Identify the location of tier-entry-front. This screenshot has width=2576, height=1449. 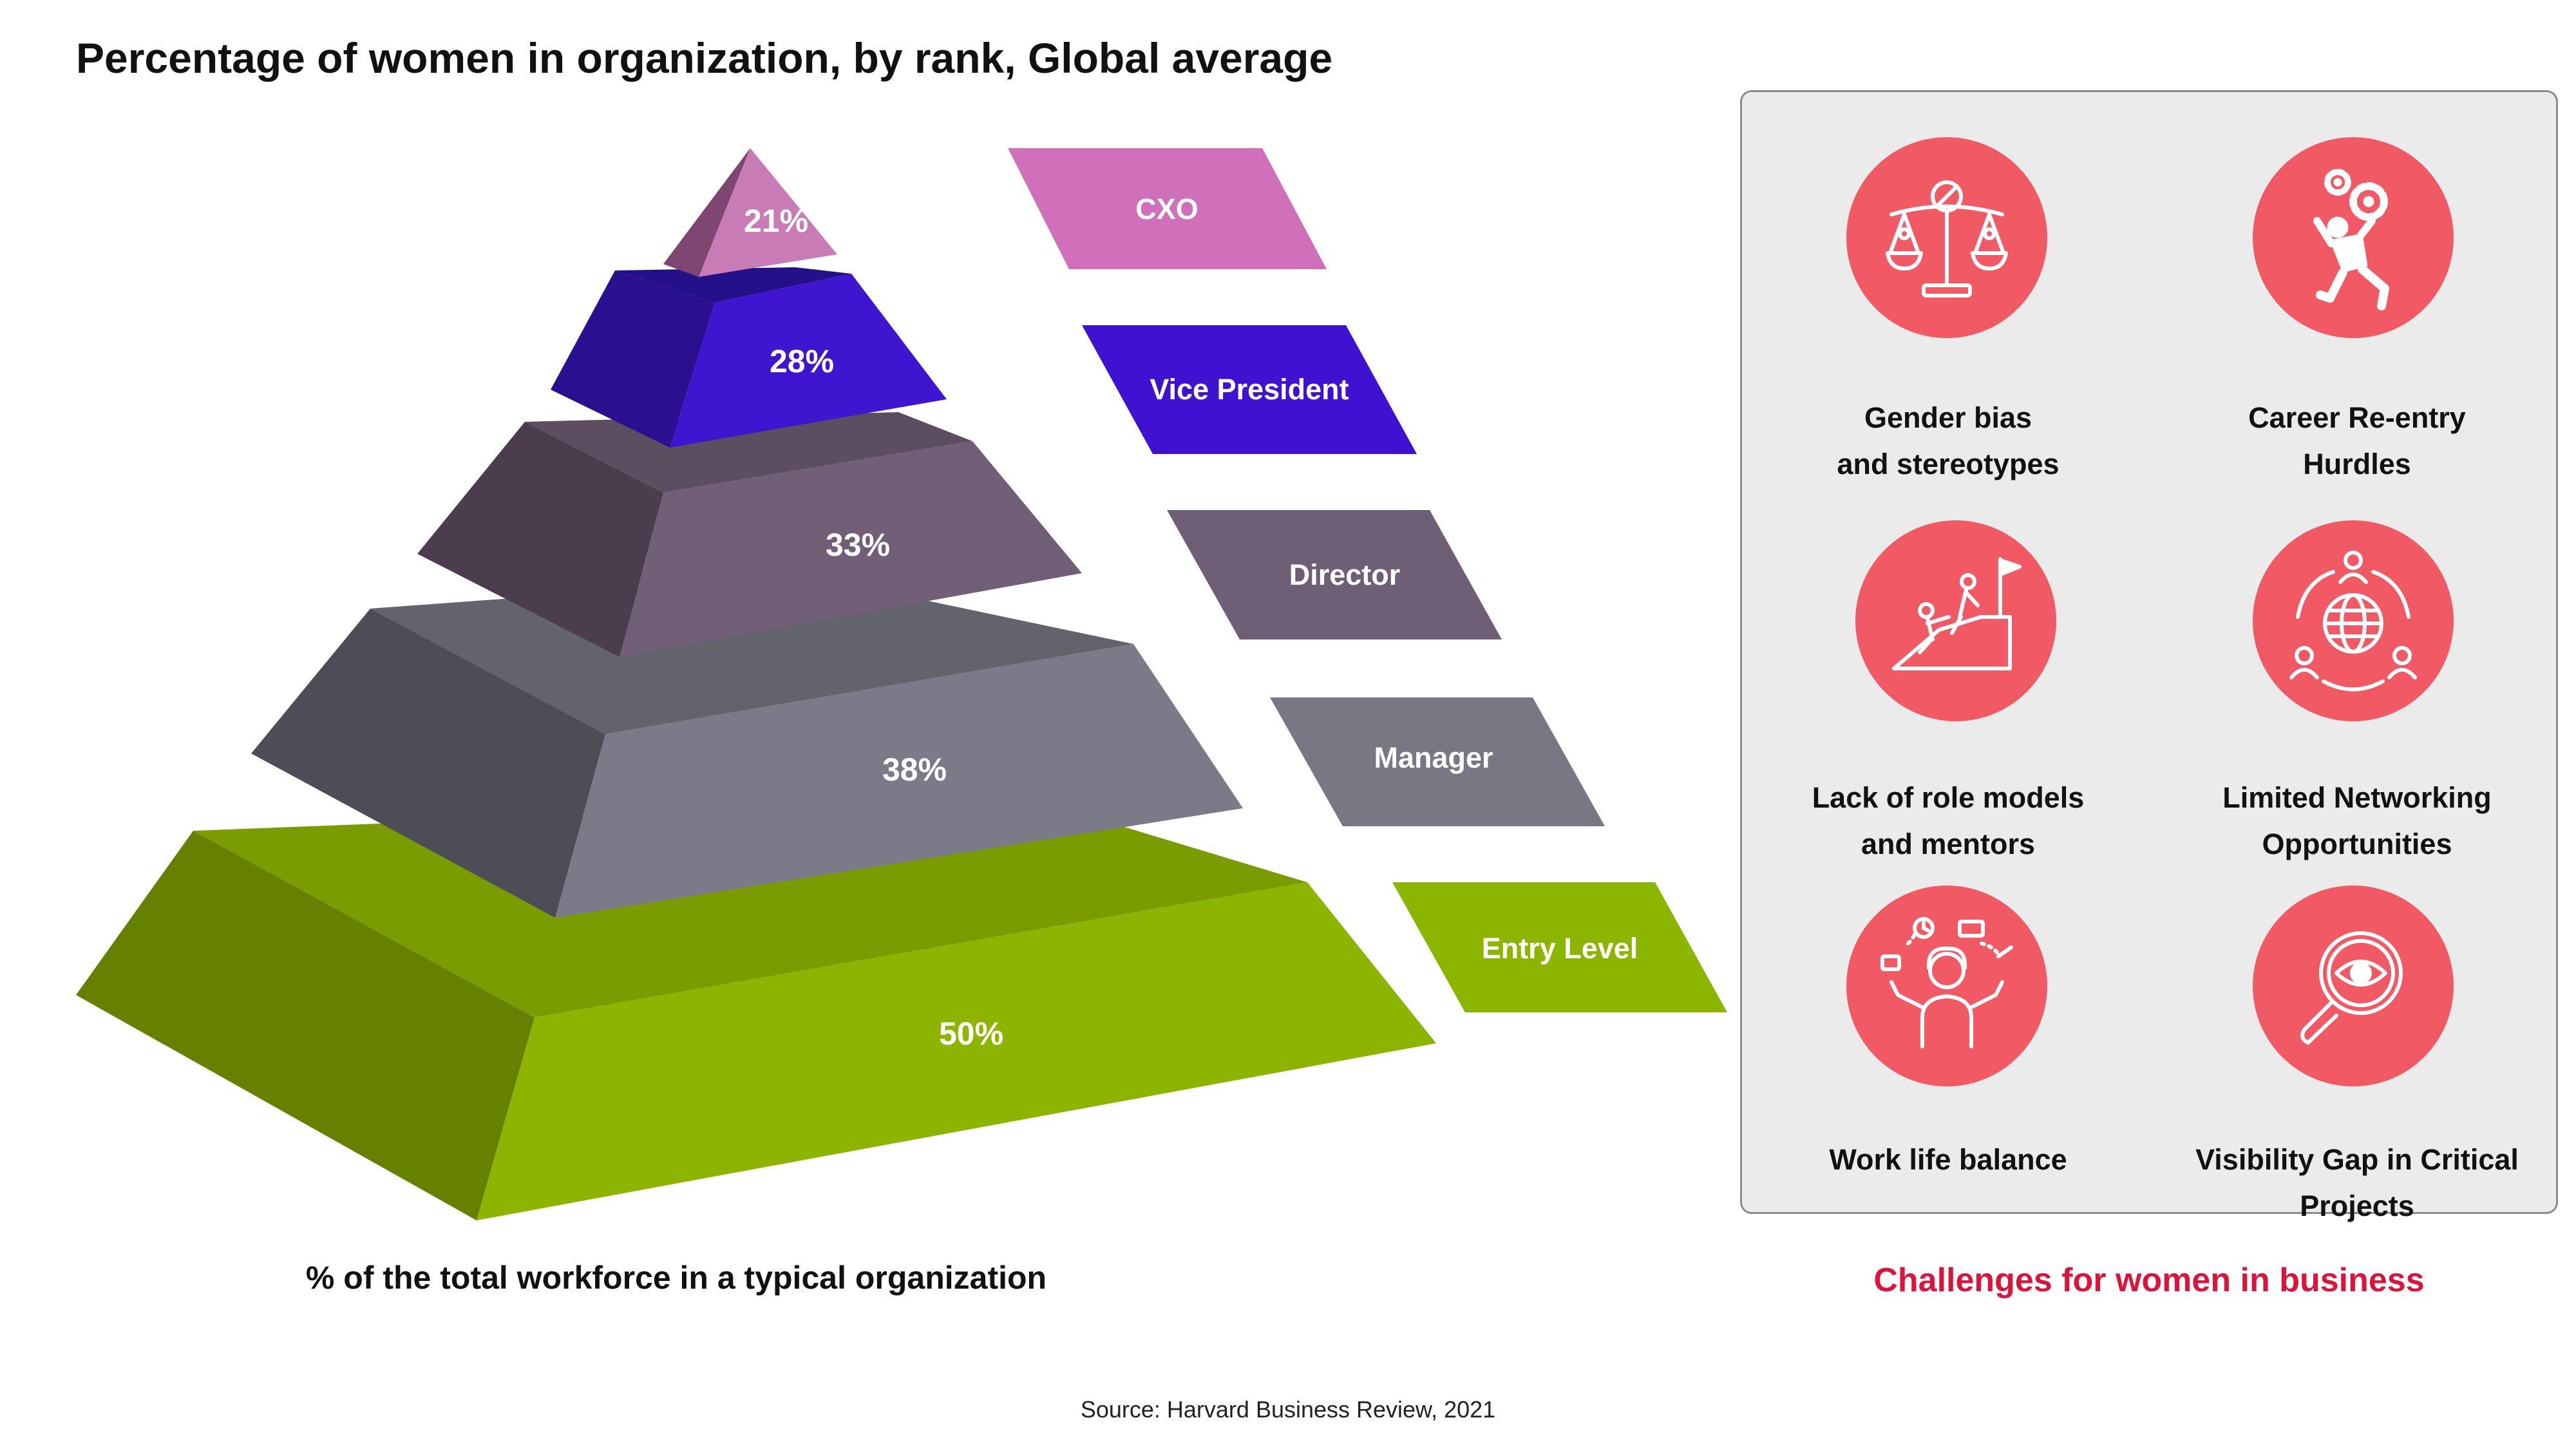
(956, 1051).